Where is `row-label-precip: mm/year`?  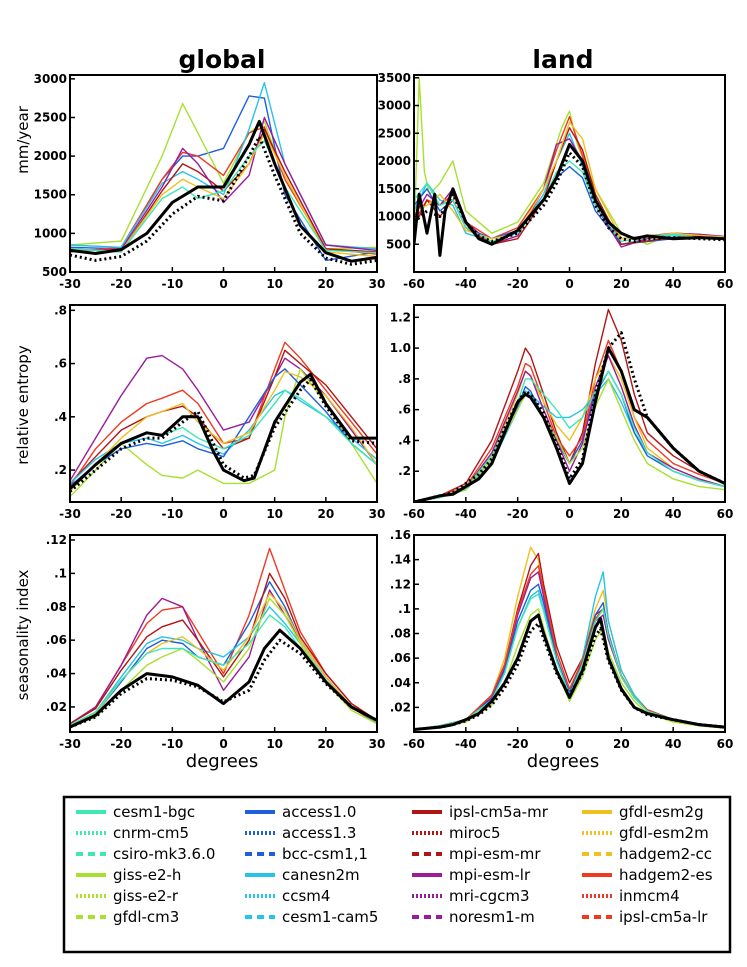
row-label-precip: mm/year is located at coordinates (23, 139).